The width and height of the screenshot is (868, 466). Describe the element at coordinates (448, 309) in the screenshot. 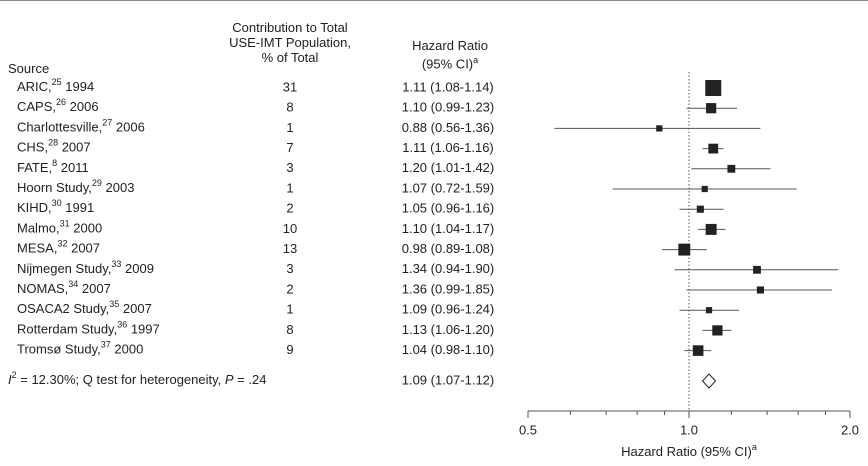

I see `hazard-ratio-text: 1.09 (0.96-1.24)` at that location.